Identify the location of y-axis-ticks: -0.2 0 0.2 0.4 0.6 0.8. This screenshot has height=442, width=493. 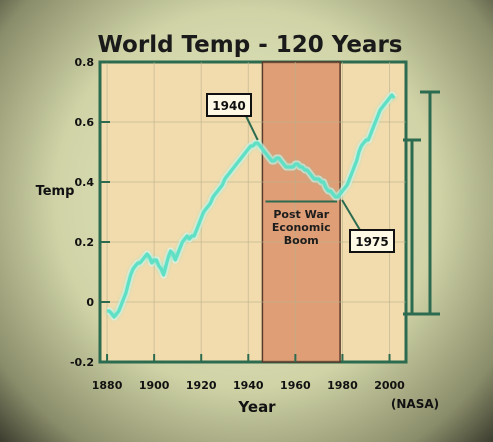
(90, 212).